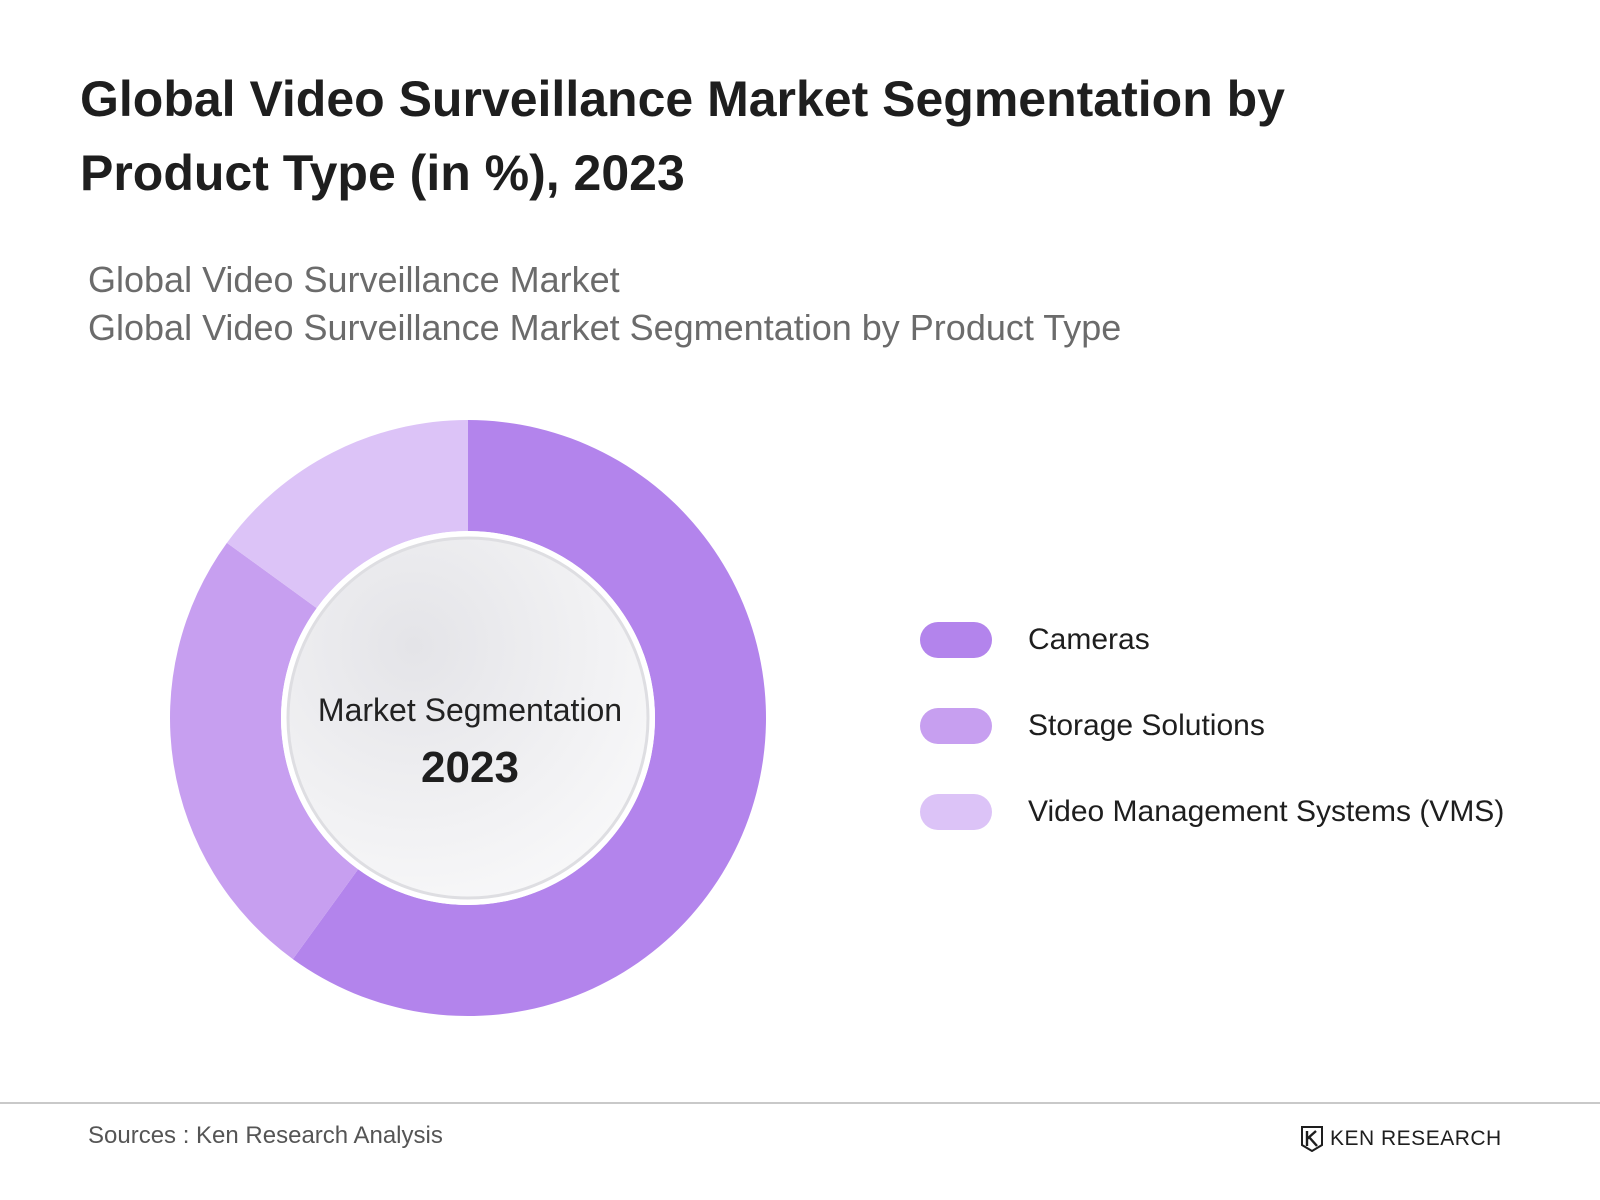  I want to click on legend-swatch-storage-solutions, so click(956, 726).